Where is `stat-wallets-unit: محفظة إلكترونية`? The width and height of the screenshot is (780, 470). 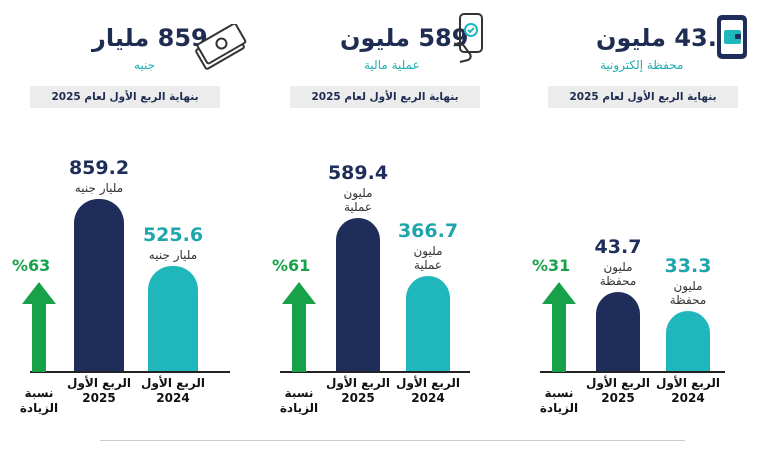
stat-wallets-unit: محفظة إلكترونية is located at coordinates (642, 65).